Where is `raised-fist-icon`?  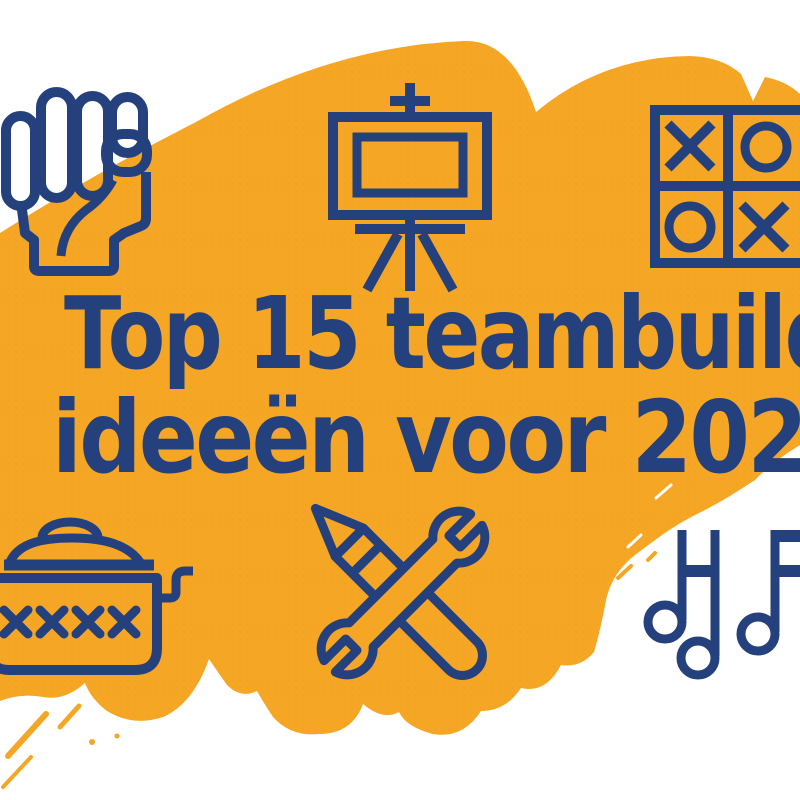 raised-fist-icon is located at coordinates (76, 181).